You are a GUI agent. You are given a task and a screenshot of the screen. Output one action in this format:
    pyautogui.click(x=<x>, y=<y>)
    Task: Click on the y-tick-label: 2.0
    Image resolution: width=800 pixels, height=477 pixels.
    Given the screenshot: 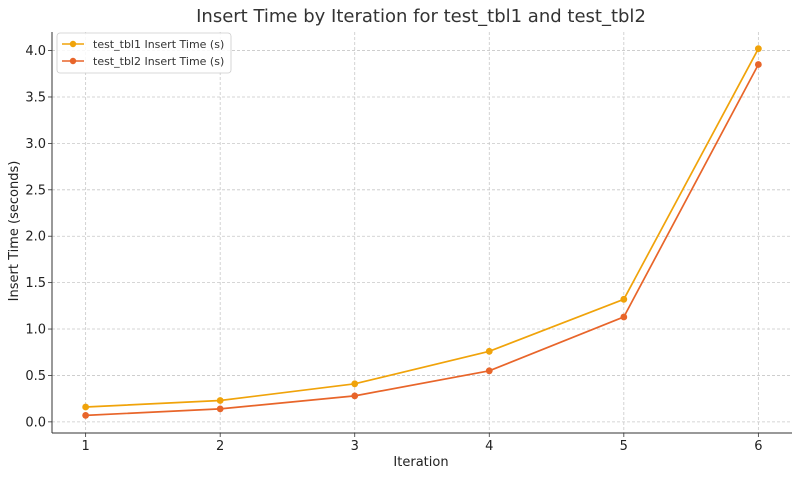 What is the action you would take?
    pyautogui.click(x=35, y=237)
    